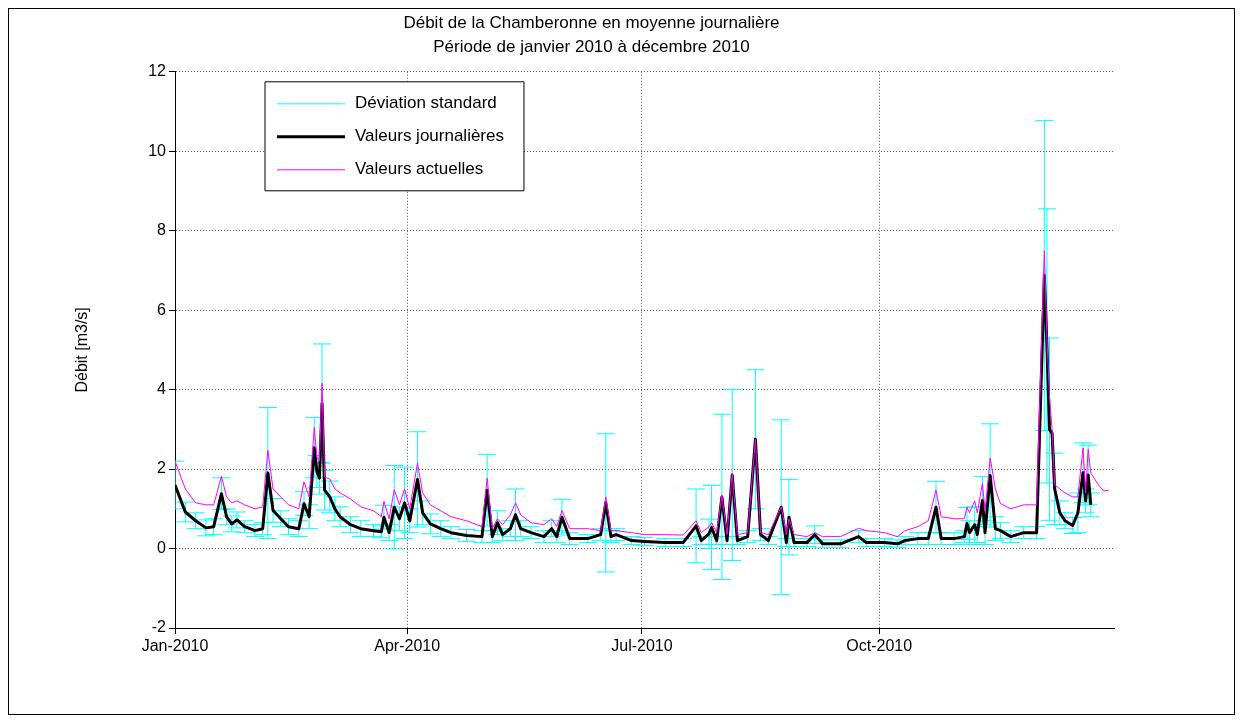  Describe the element at coordinates (157, 71) in the screenshot. I see `y-tick-label: 12` at that location.